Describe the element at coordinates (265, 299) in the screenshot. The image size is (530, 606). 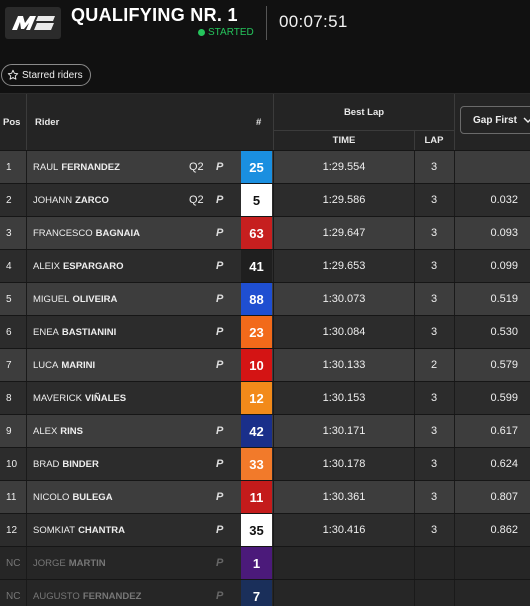
I see `table-row: 5 MIGUEL OLIVEIRA P 88 1:30.073 3 0.519` at that location.